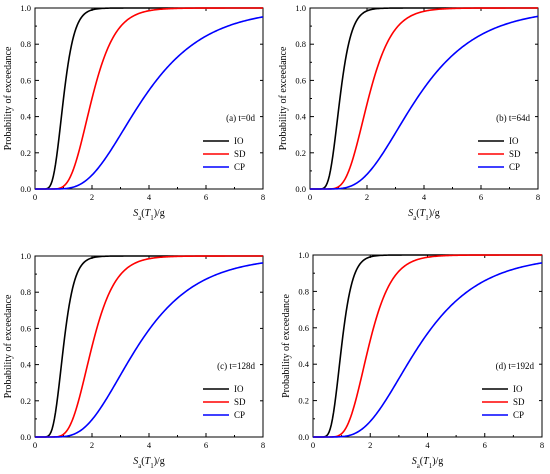  What do you see at coordinates (236, 366) in the screenshot?
I see `panel-annotation: (c) t=128d` at bounding box center [236, 366].